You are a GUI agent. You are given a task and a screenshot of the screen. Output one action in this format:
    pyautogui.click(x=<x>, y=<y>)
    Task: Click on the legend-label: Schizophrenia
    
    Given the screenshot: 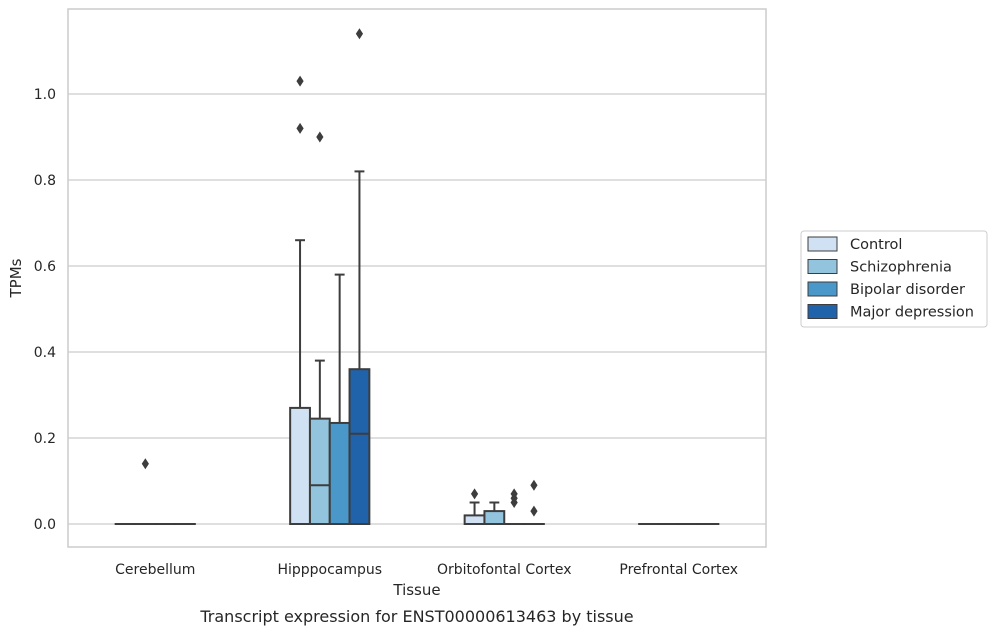 What is the action you would take?
    pyautogui.click(x=901, y=268)
    